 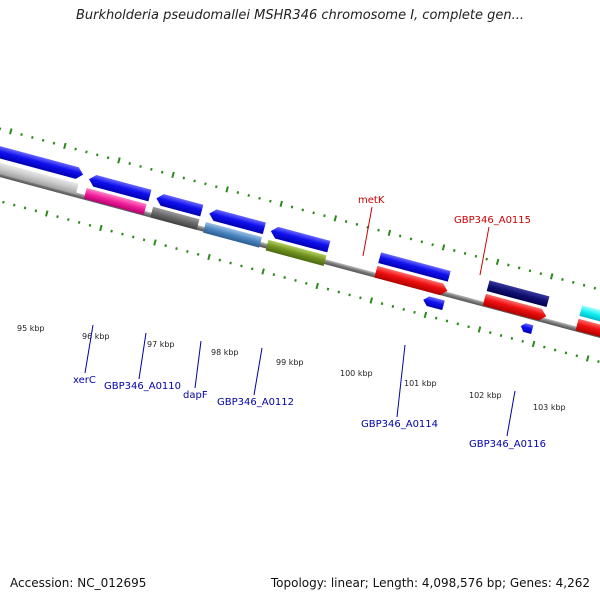 What do you see at coordinates (179, 205) in the screenshot?
I see `gene-arrow-a0110` at bounding box center [179, 205].